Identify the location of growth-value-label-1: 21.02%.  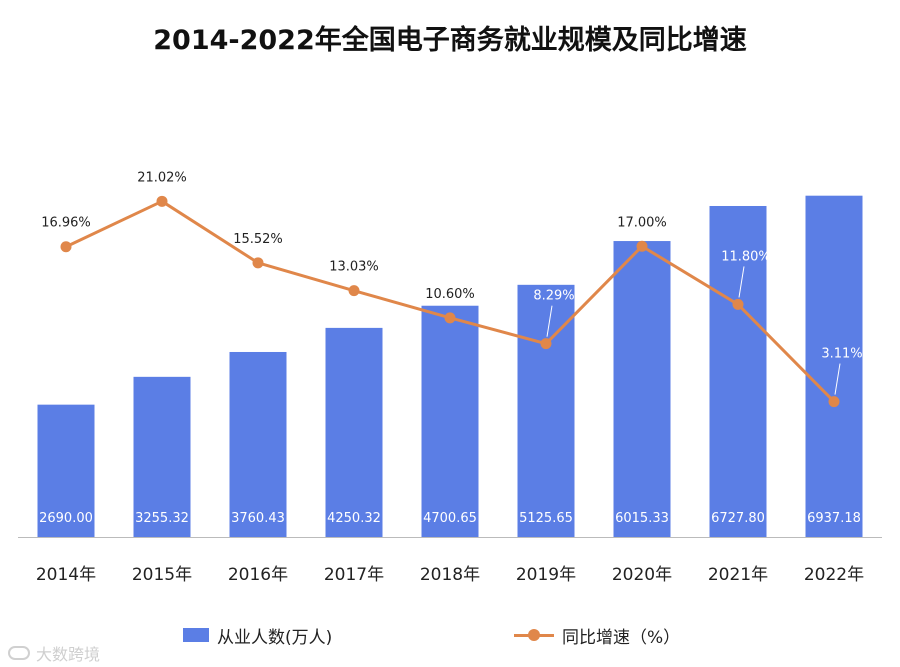
(162, 177).